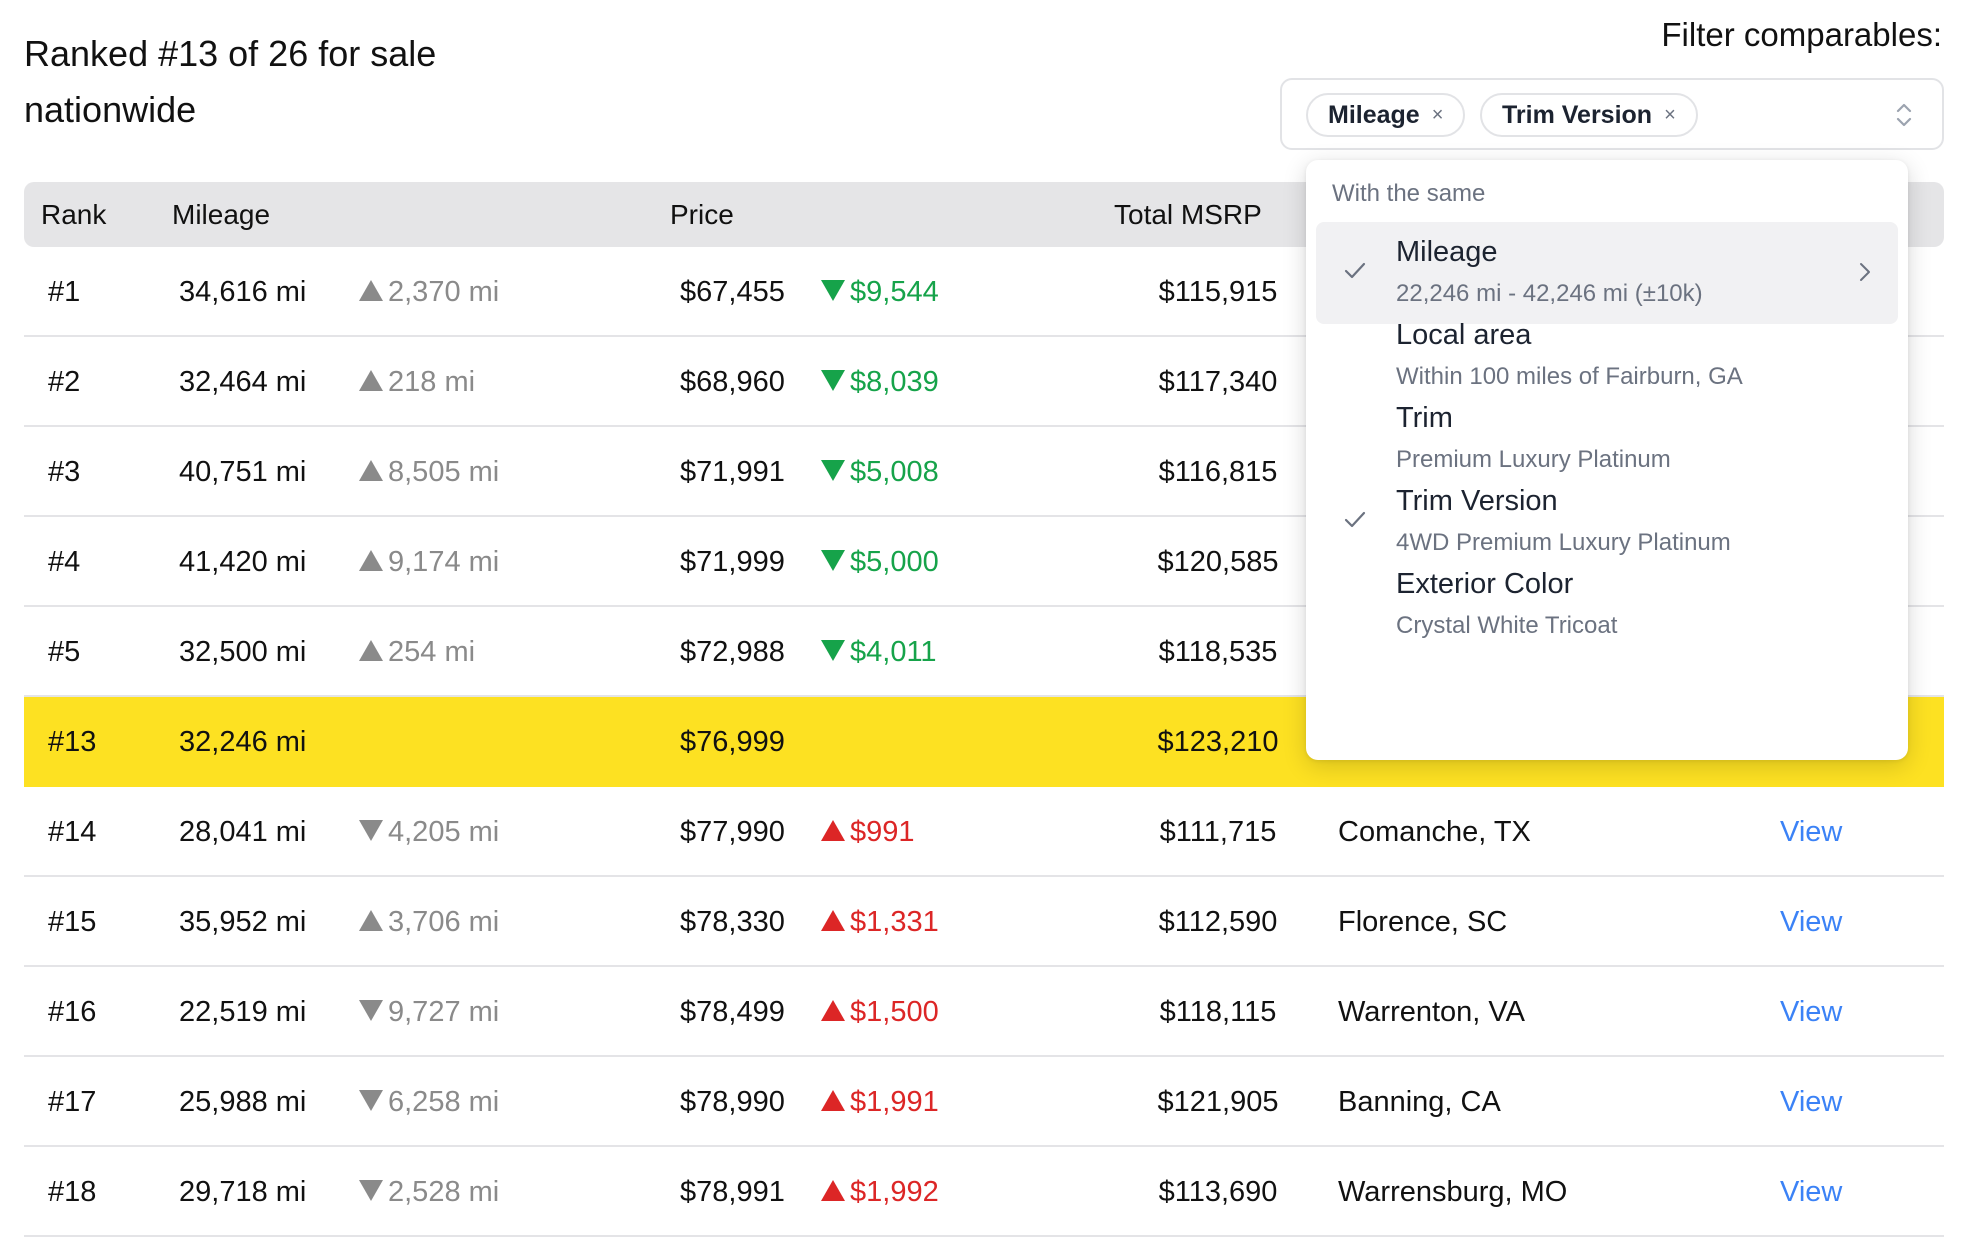 This screenshot has height=1240, width=1962. What do you see at coordinates (1218, 382) in the screenshot?
I see `msrp-cell: $117,340` at bounding box center [1218, 382].